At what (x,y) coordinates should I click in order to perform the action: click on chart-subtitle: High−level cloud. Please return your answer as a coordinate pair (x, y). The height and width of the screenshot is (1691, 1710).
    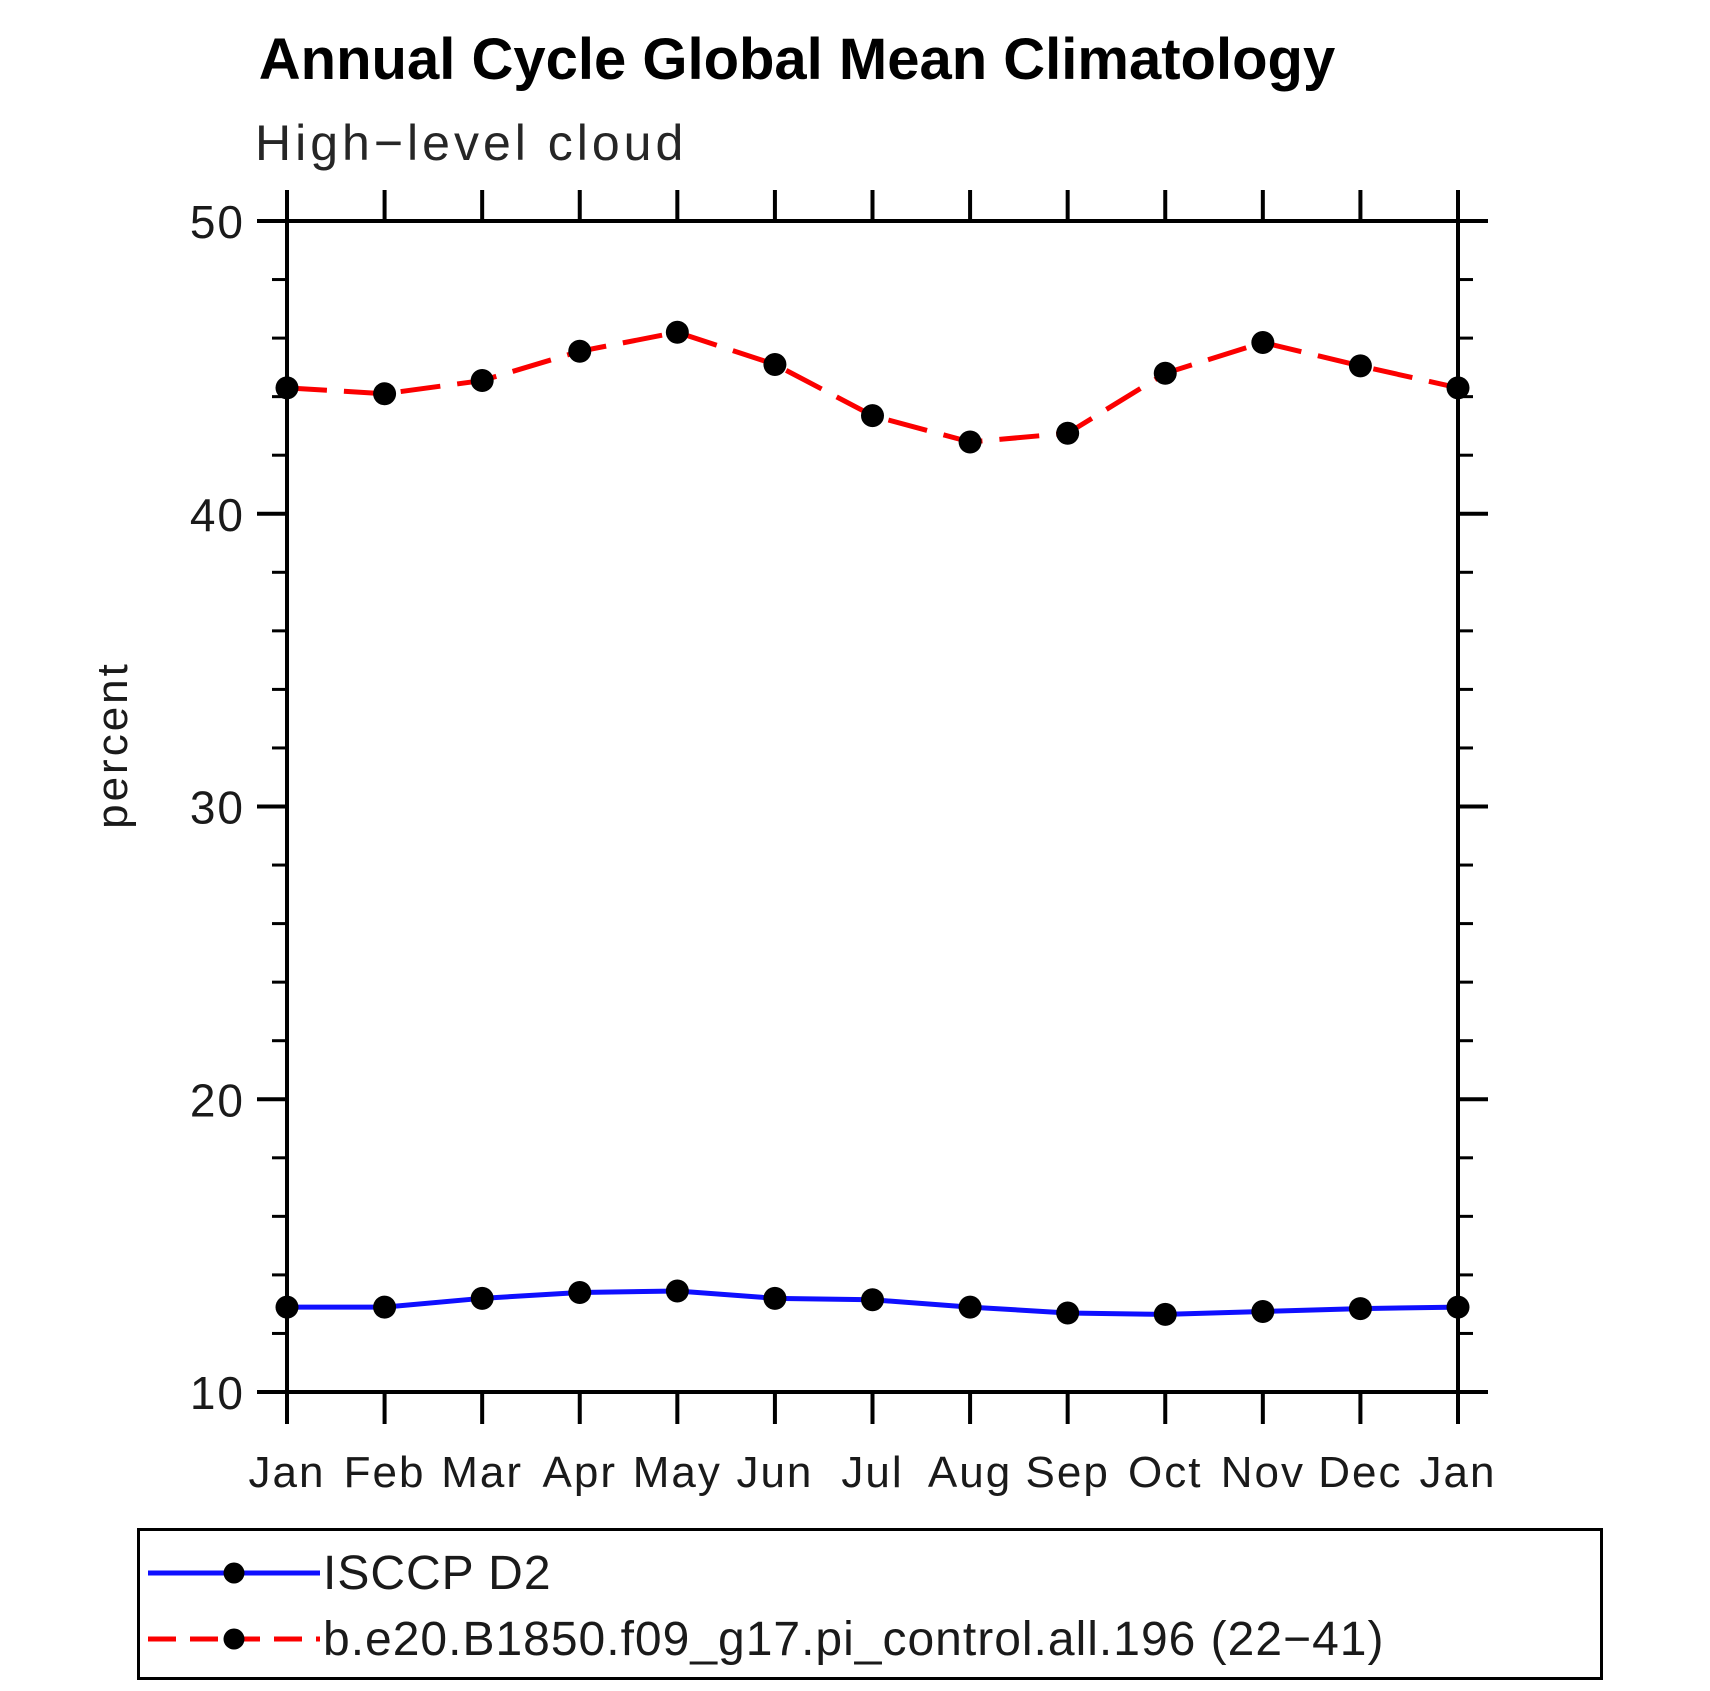
    Looking at the image, I should click on (471, 143).